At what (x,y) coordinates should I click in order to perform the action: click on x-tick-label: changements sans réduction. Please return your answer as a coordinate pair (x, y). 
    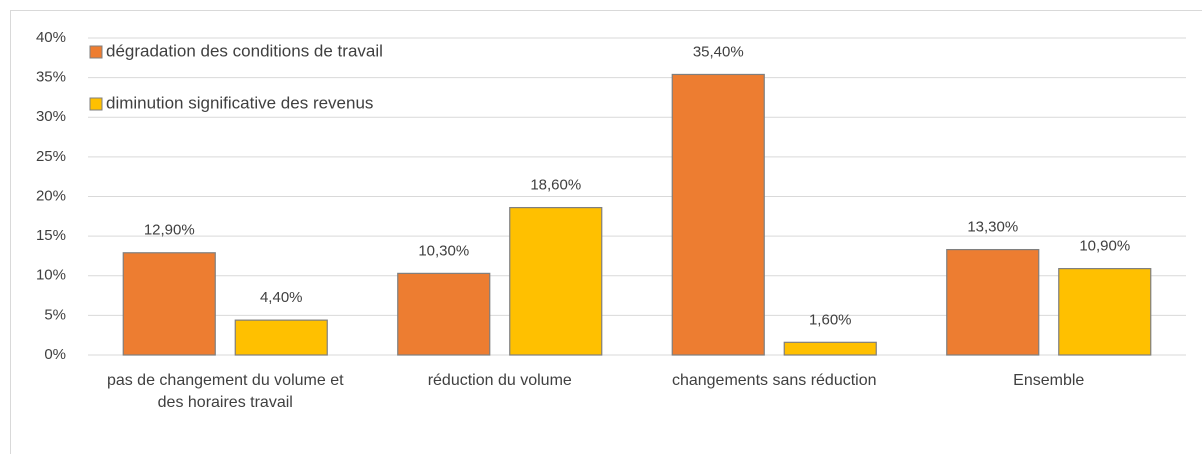
    Looking at the image, I should click on (774, 380).